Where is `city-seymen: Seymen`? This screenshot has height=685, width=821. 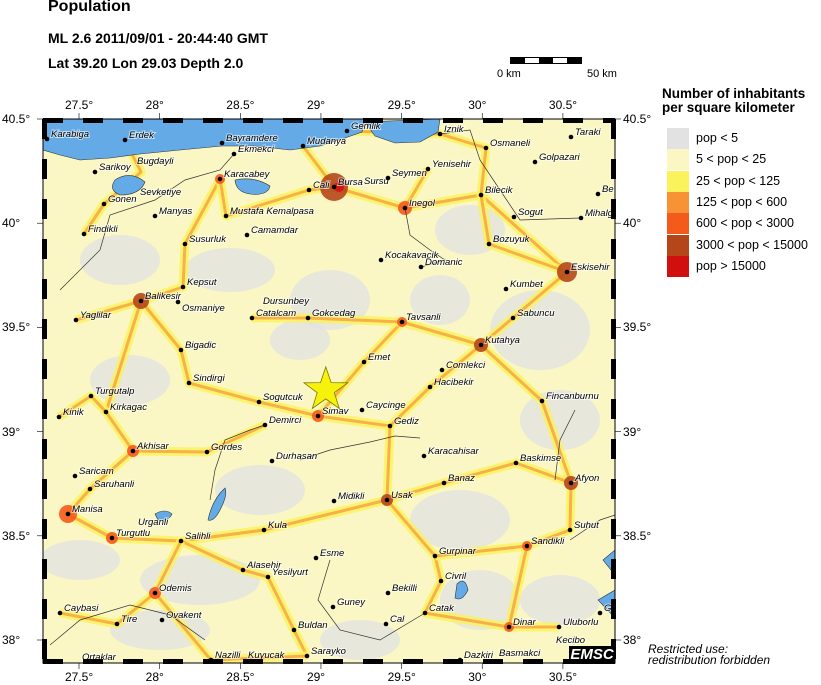
city-seymen: Seymen is located at coordinates (406, 174).